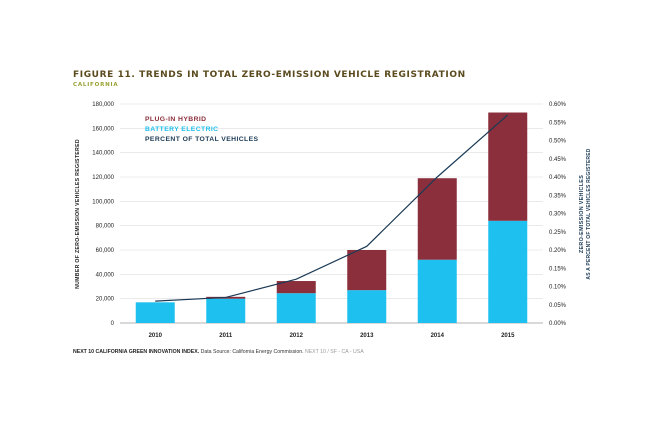 This screenshot has width=667, height=427. Describe the element at coordinates (105, 275) in the screenshot. I see `y-tick-label: 40,000` at that location.